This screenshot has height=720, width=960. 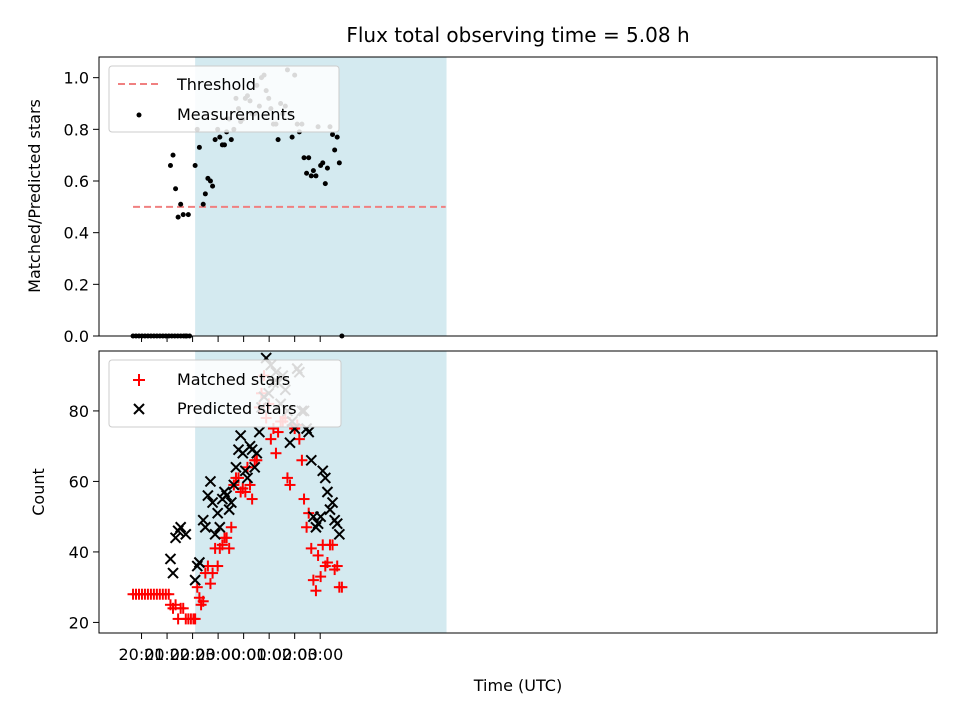 What do you see at coordinates (320, 654) in the screenshot?
I see `x-tick-label: 03:00` at bounding box center [320, 654].